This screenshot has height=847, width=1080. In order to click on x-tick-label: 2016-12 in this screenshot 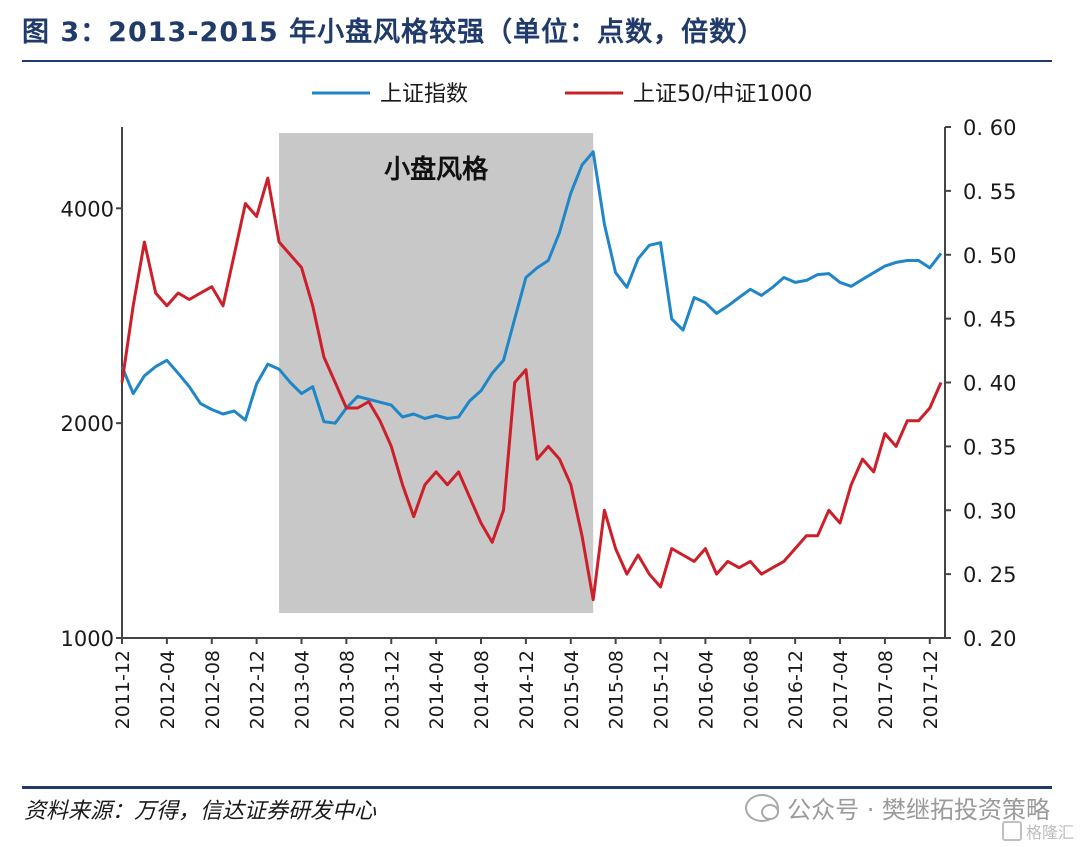, I will do `click(796, 689)`.